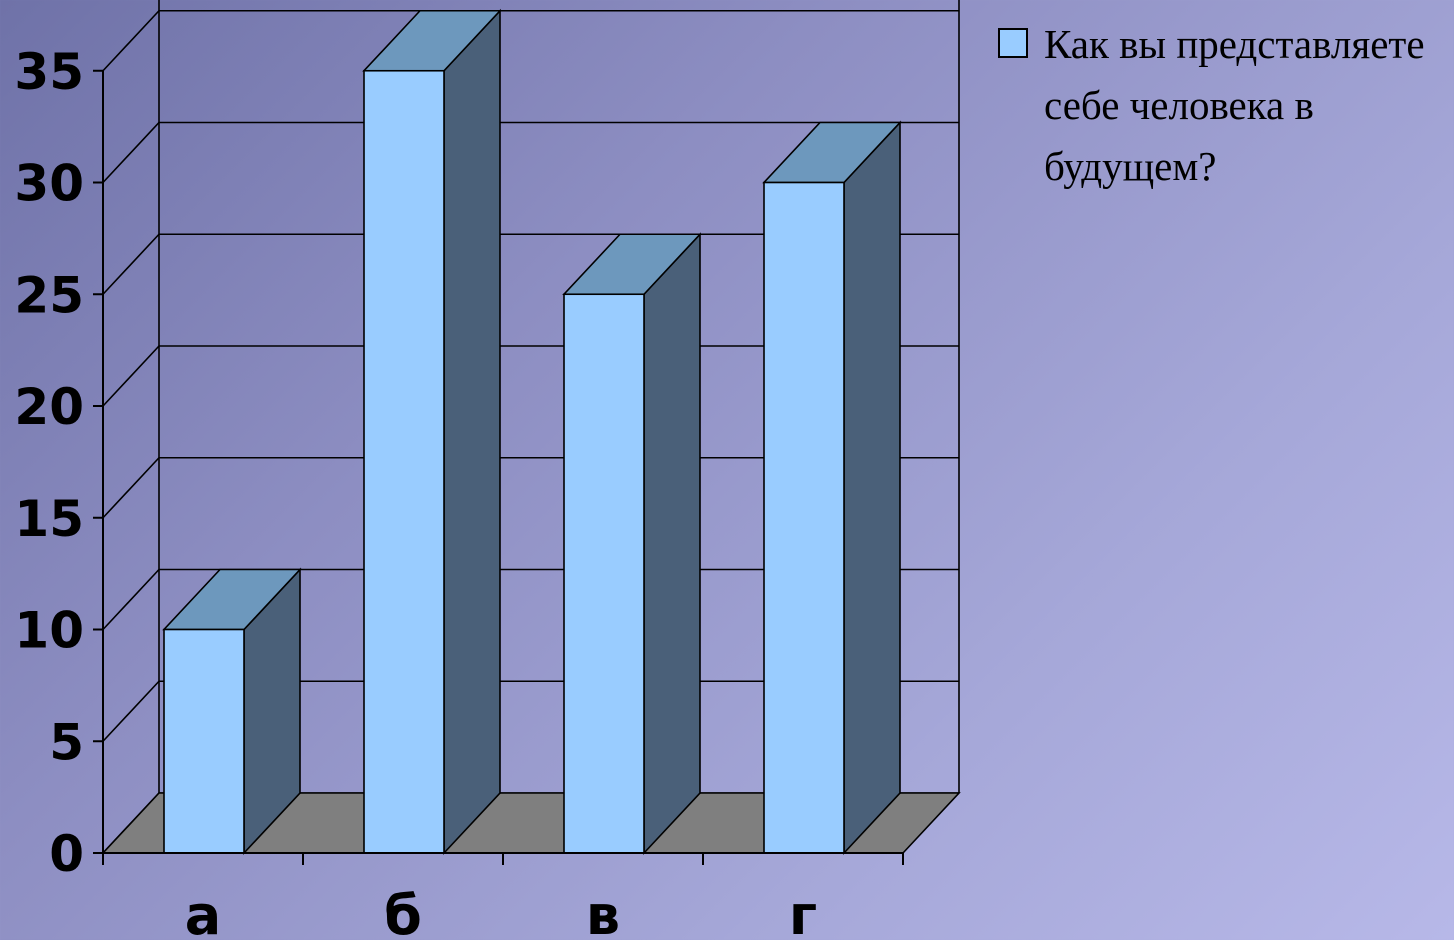  I want to click on x-tick-label: а, so click(203, 912).